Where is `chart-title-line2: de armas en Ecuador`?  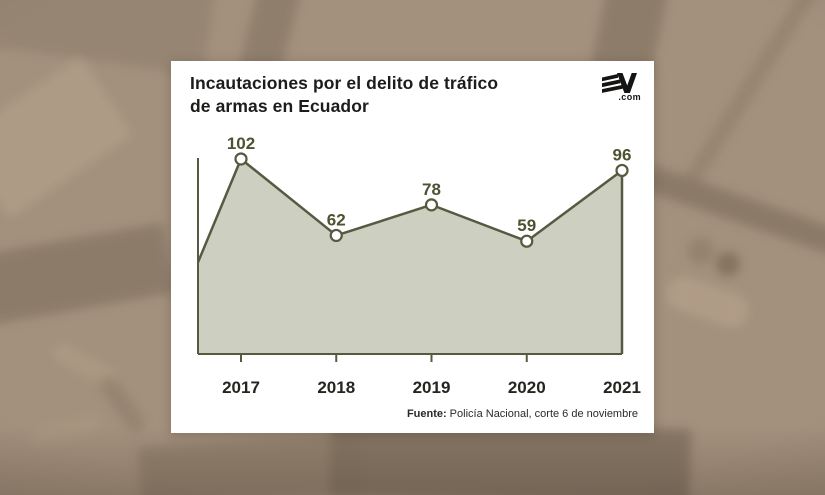 chart-title-line2: de armas en Ecuador is located at coordinates (279, 106).